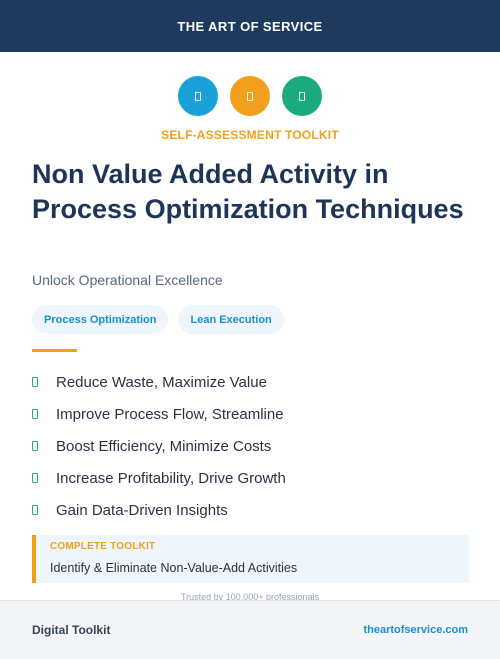 Image resolution: width=500 pixels, height=659 pixels. I want to click on subtitle: Unlock Operational Excellence, so click(127, 280).